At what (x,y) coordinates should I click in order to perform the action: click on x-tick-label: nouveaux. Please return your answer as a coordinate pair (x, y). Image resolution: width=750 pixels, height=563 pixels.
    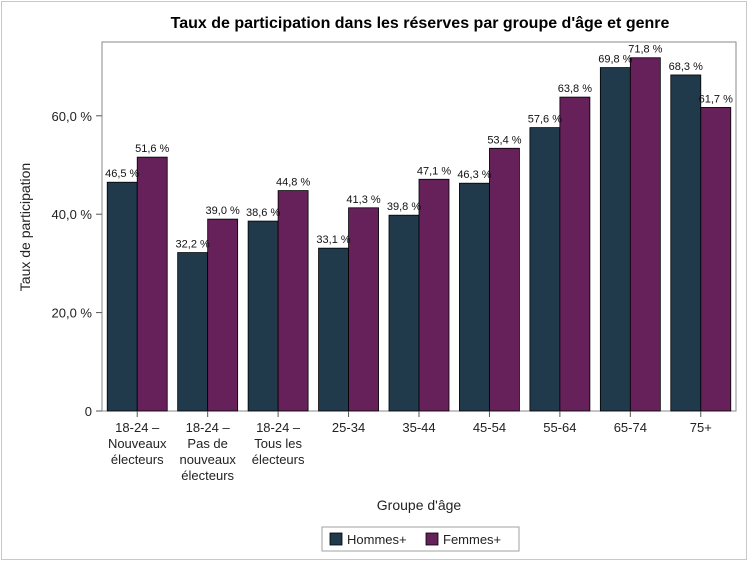
    Looking at the image, I should click on (207, 459).